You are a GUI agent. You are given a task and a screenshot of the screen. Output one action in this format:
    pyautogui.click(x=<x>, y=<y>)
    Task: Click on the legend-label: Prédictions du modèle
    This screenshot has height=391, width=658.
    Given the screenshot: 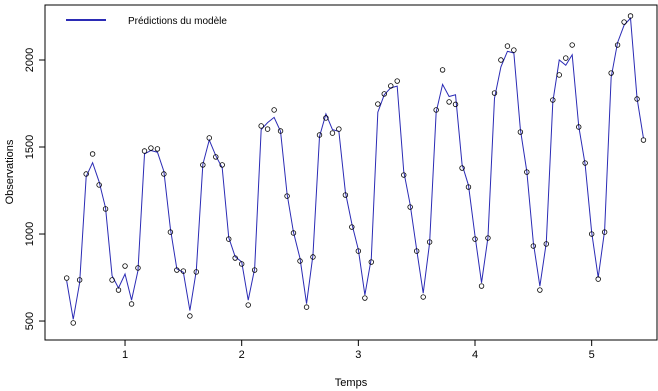 What is the action you would take?
    pyautogui.click(x=177, y=21)
    